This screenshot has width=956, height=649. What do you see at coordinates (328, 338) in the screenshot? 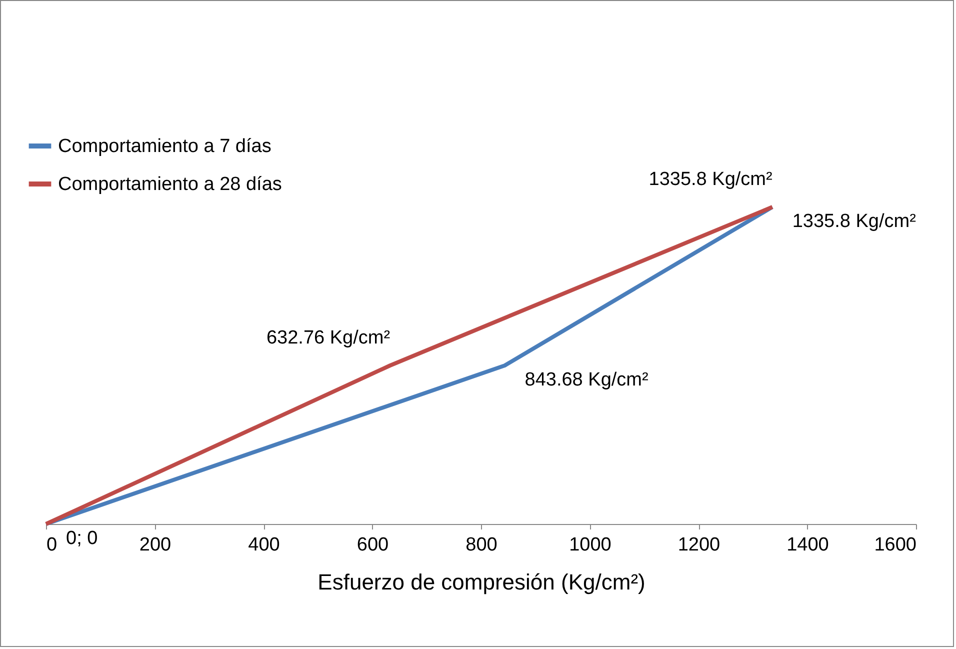
I see `annotation: 632.76 Kg/cm²` at bounding box center [328, 338].